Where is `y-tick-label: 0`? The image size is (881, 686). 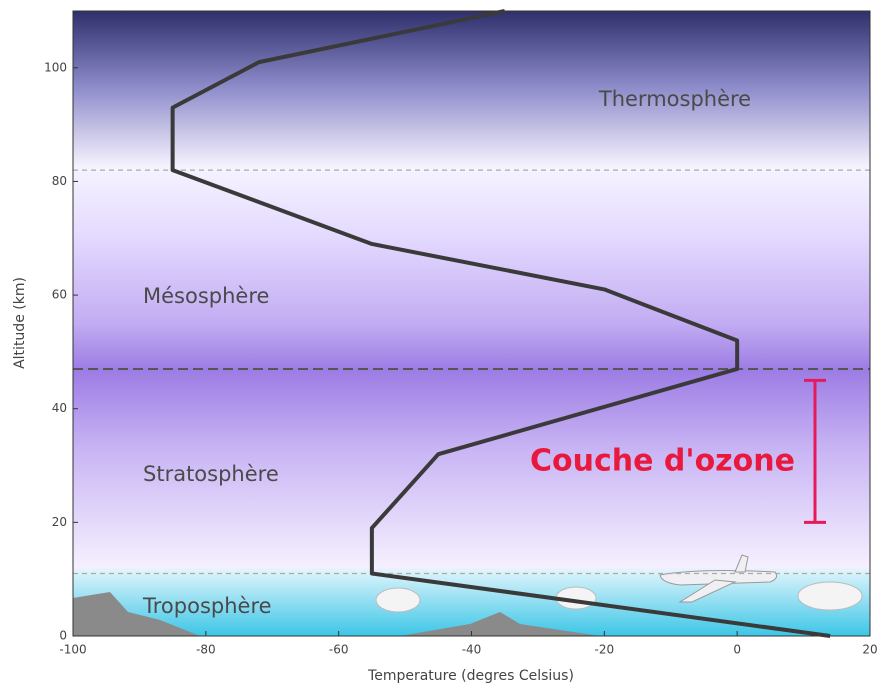 y-tick-label: 0 is located at coordinates (63, 636).